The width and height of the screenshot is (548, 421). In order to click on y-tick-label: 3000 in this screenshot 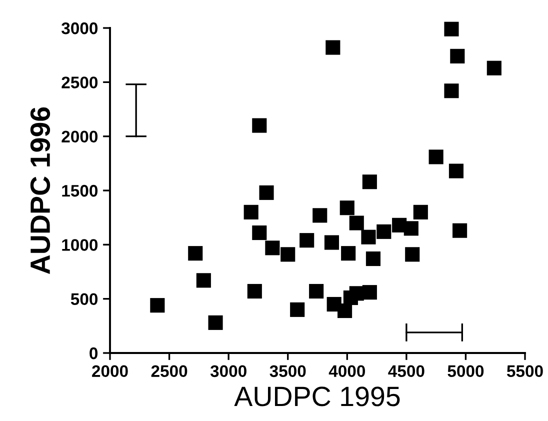, I will do `click(80, 28)`.